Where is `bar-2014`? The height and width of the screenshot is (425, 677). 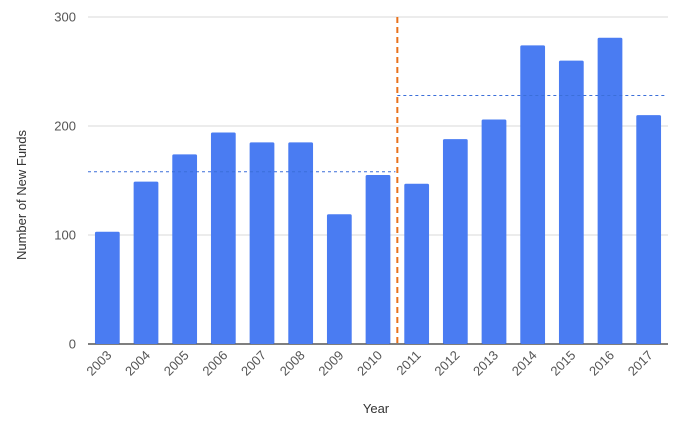 bar-2014 is located at coordinates (533, 195).